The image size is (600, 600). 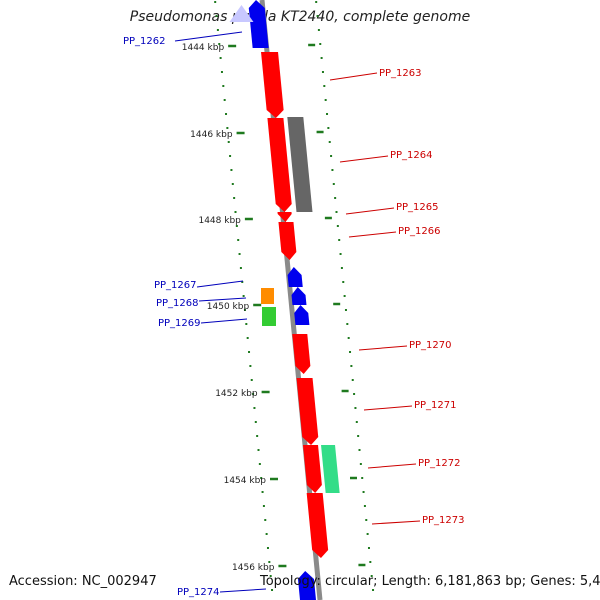 I want to click on pp-1265-arrow, so click(x=284, y=217).